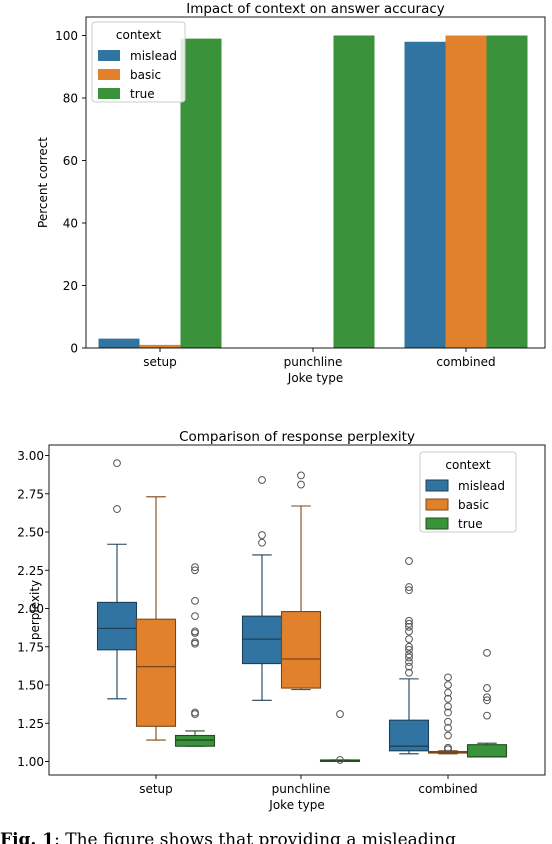 The height and width of the screenshot is (844, 552). Describe the element at coordinates (468, 465) in the screenshot. I see `chart2-legend-title: context` at that location.